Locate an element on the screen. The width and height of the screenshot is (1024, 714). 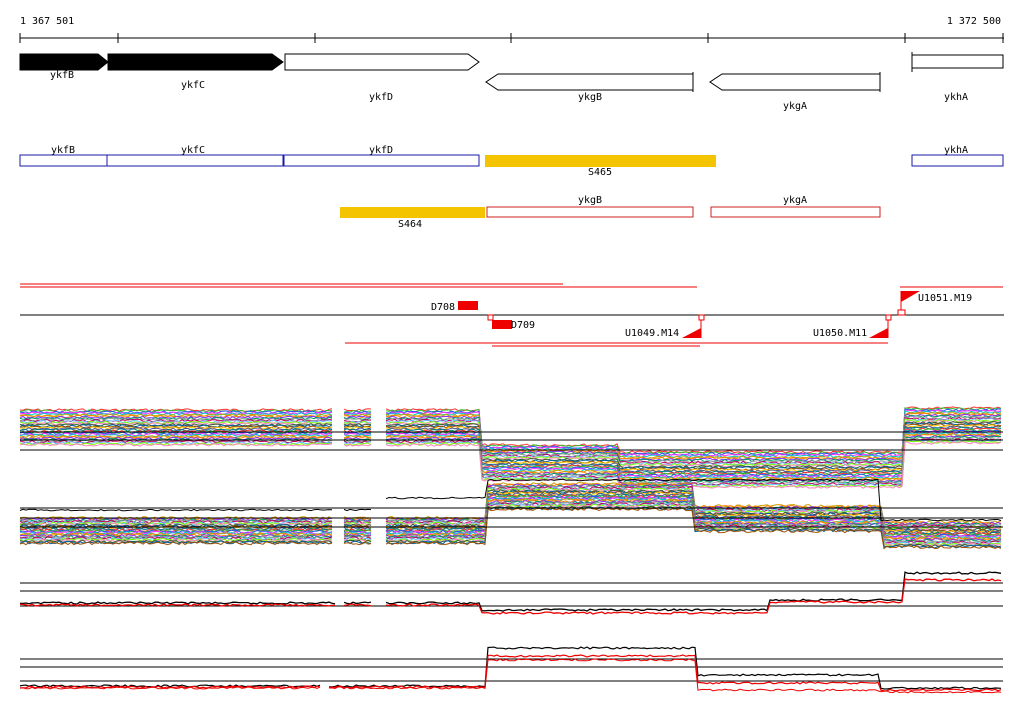
gene-label: ykgA is located at coordinates (795, 106).